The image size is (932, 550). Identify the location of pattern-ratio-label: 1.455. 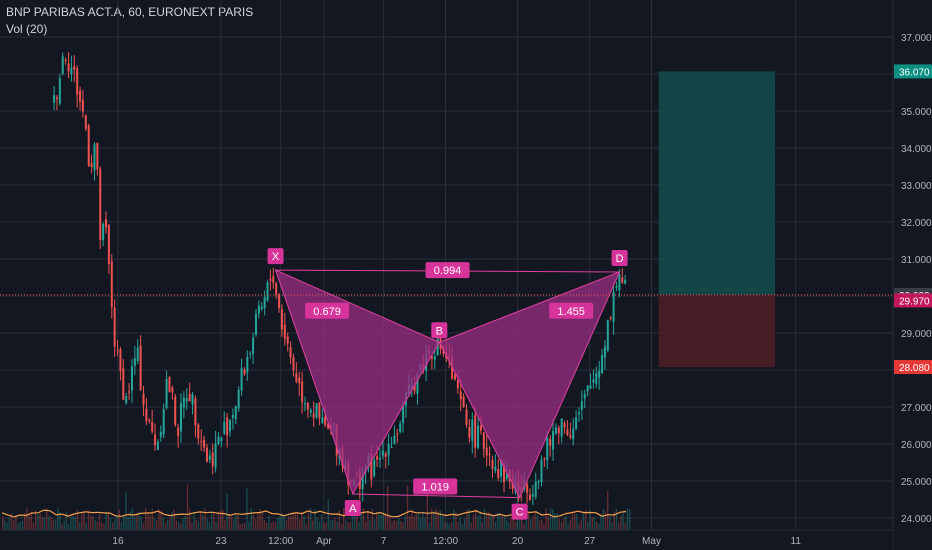
(571, 310).